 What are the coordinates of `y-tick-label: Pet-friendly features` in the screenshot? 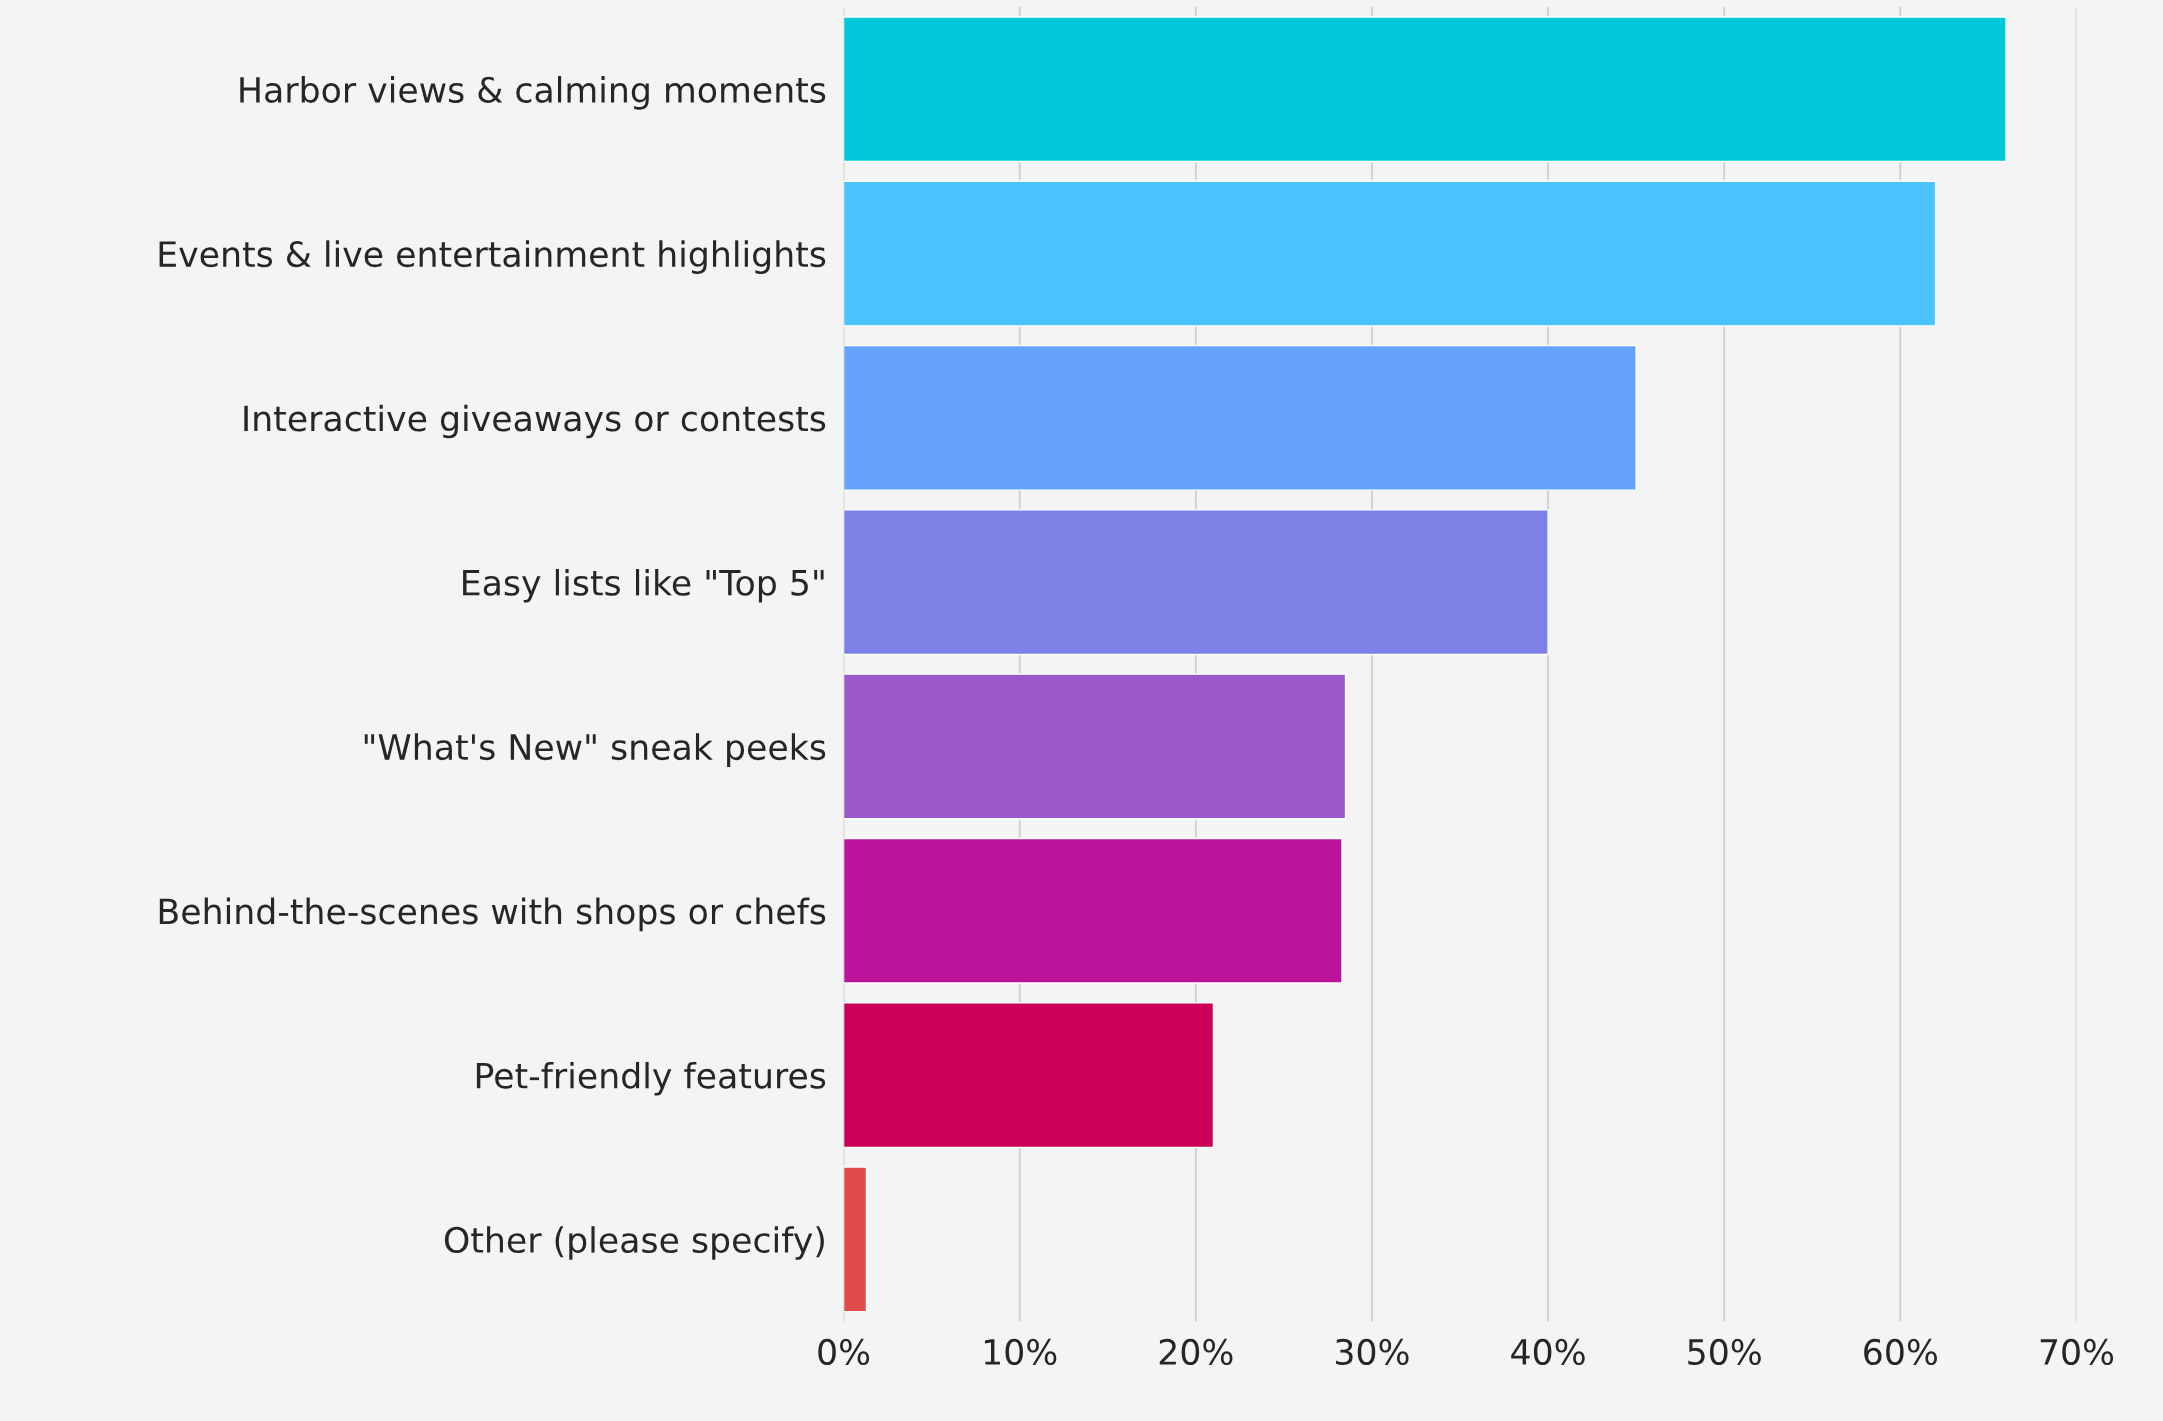 It's located at (651, 1078).